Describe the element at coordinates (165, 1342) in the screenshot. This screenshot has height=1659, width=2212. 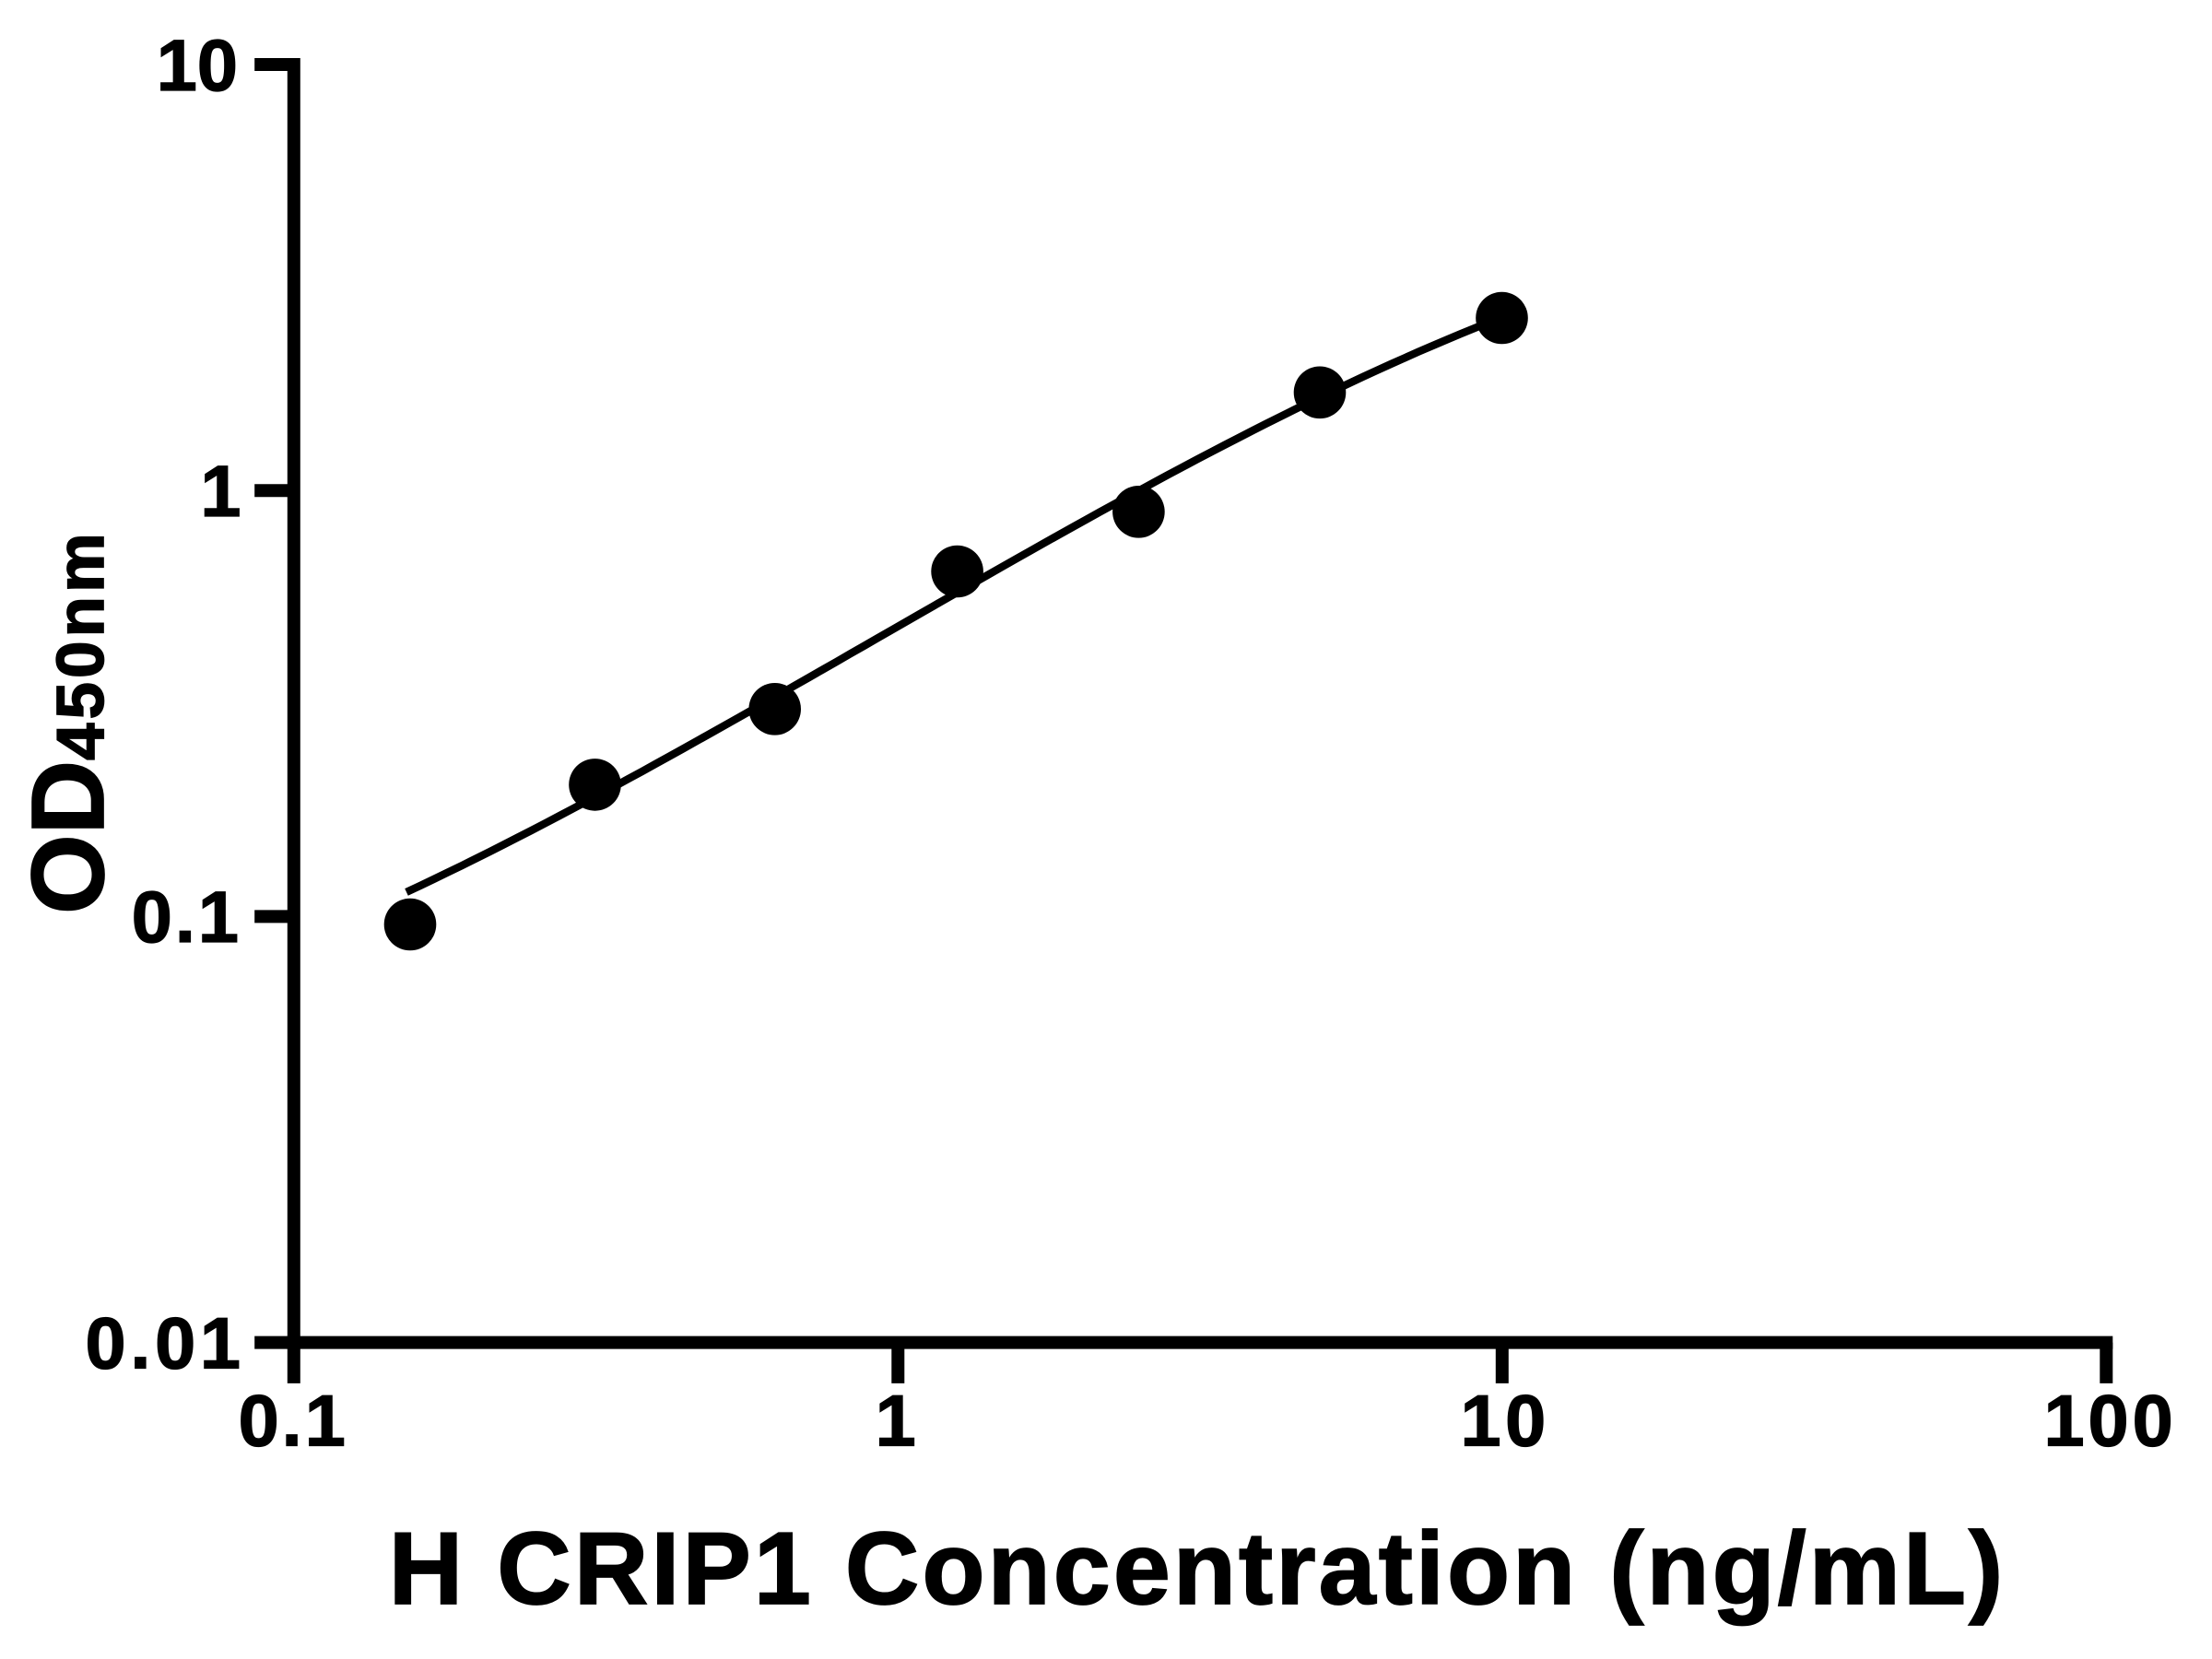
I see `svg-text: 0.01` at that location.